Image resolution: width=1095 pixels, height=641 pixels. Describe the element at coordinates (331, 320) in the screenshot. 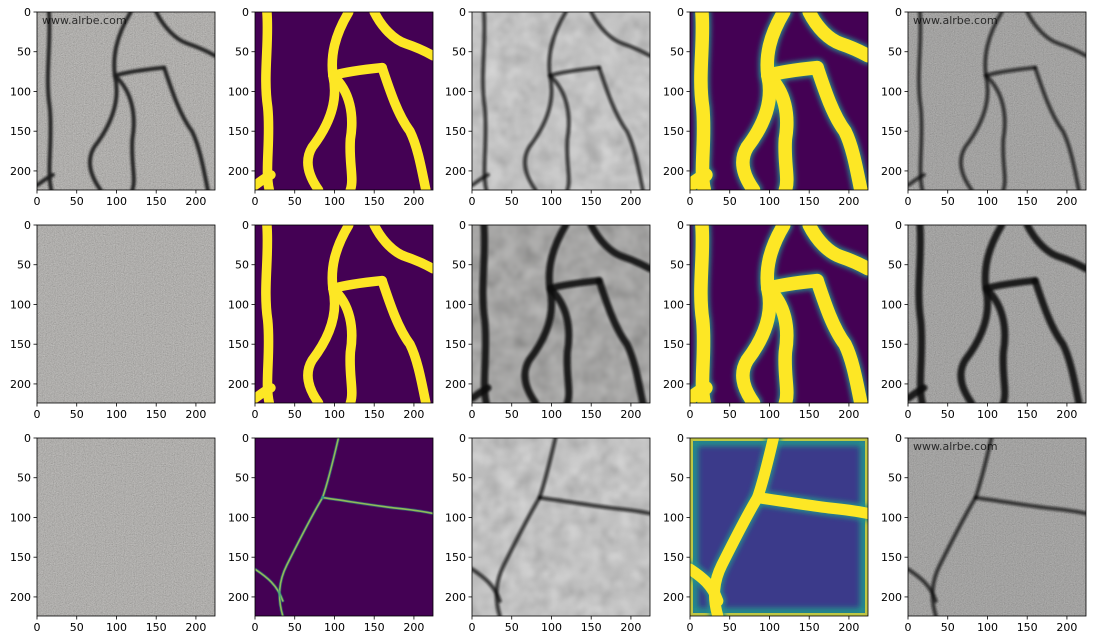

I see `panel-axes-r2-c2: 0 50 100 150 200 0 50 100 150 200` at that location.